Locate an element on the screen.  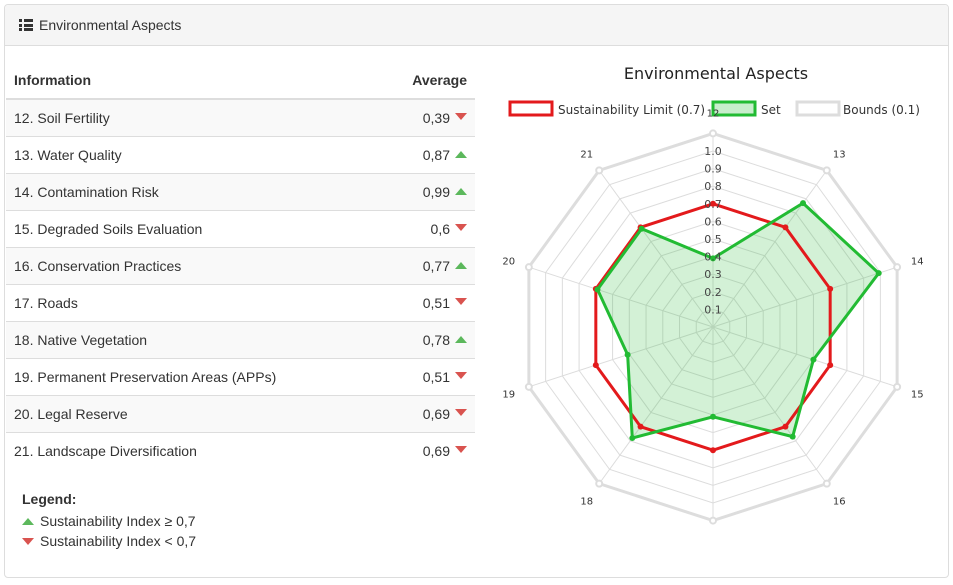
table-row: 15. Degraded Soils Evaluation 0,6 is located at coordinates (240, 229).